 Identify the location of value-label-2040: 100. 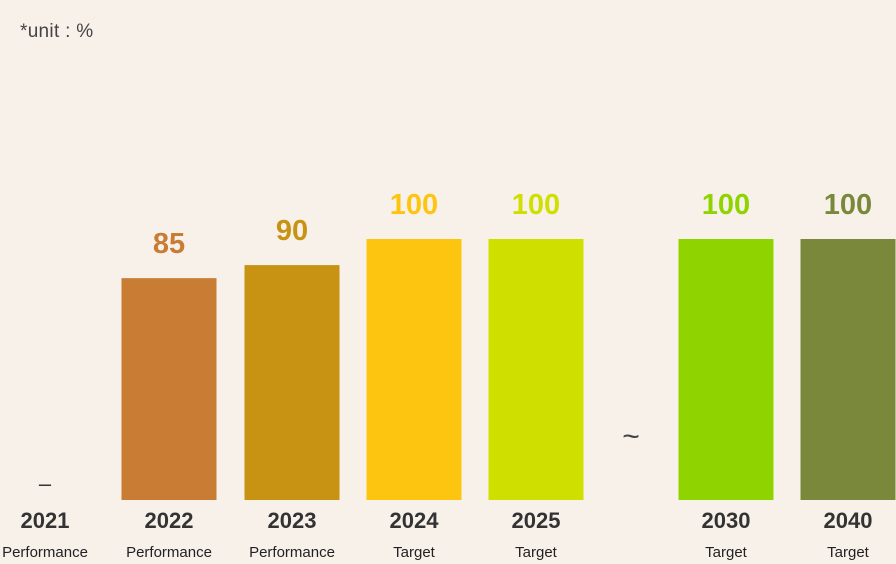
(848, 205).